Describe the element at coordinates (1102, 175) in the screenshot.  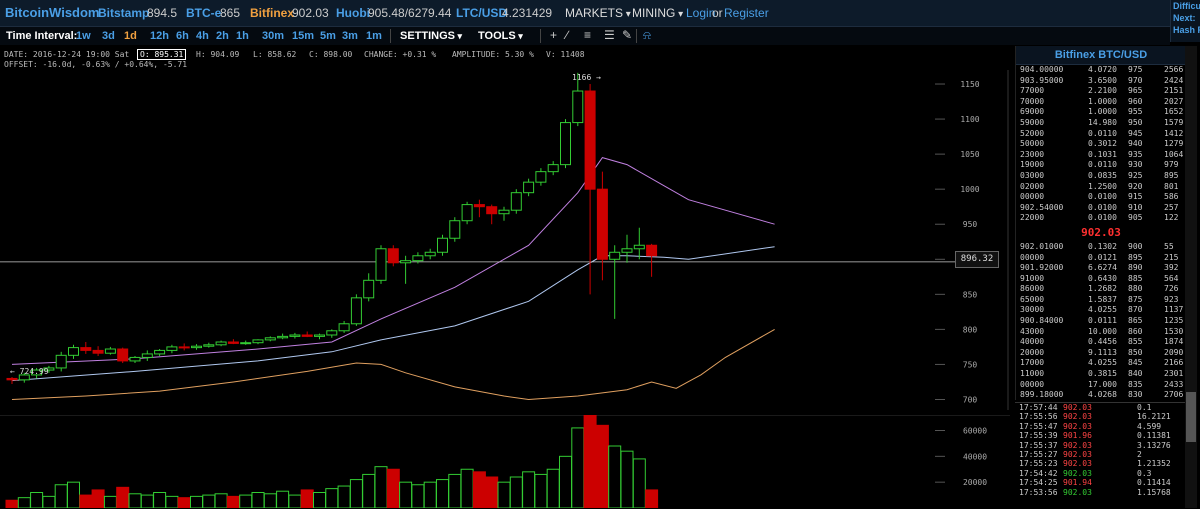
I see `order-amount: 0.0835` at that location.